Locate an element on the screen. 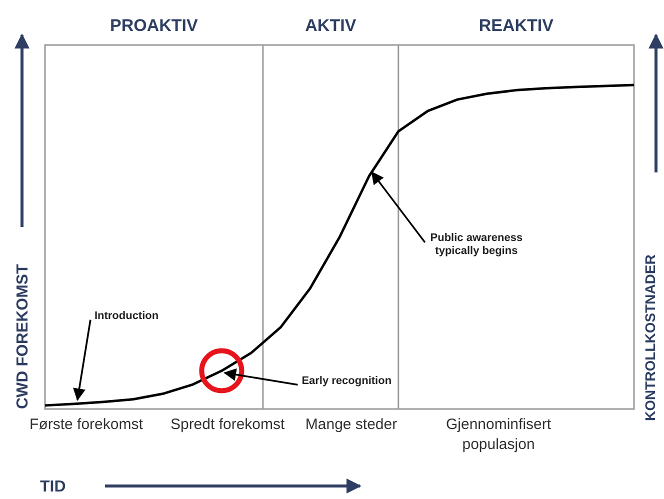 Image resolution: width=664 pixels, height=499 pixels. y-axis-title: CWD FOREKOMST is located at coordinates (23, 336).